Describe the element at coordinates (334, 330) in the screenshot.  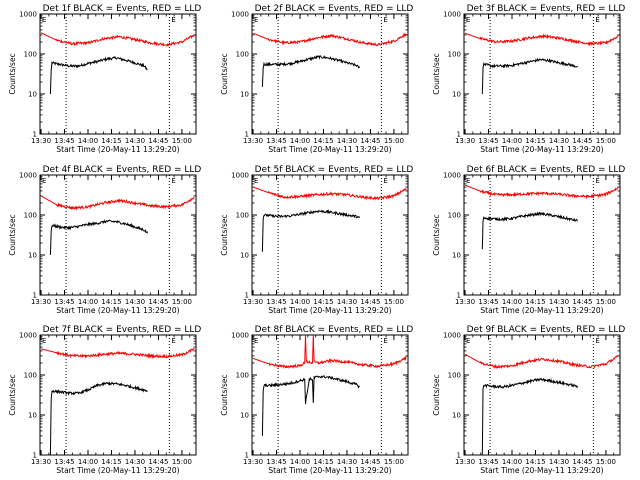
I see `panel-title: Det 8f BLACK = Events, RED = LLD` at that location.